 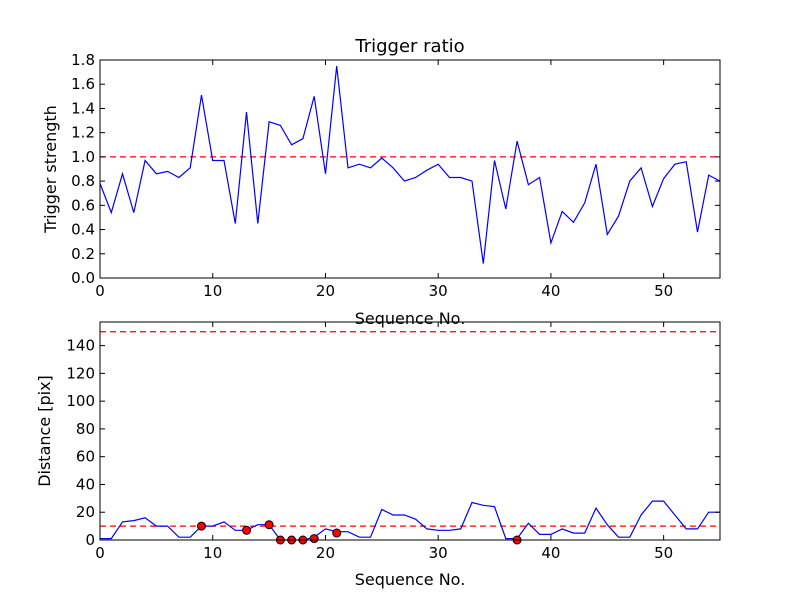 What do you see at coordinates (80, 401) in the screenshot?
I see `y-tick-label: 100` at bounding box center [80, 401].